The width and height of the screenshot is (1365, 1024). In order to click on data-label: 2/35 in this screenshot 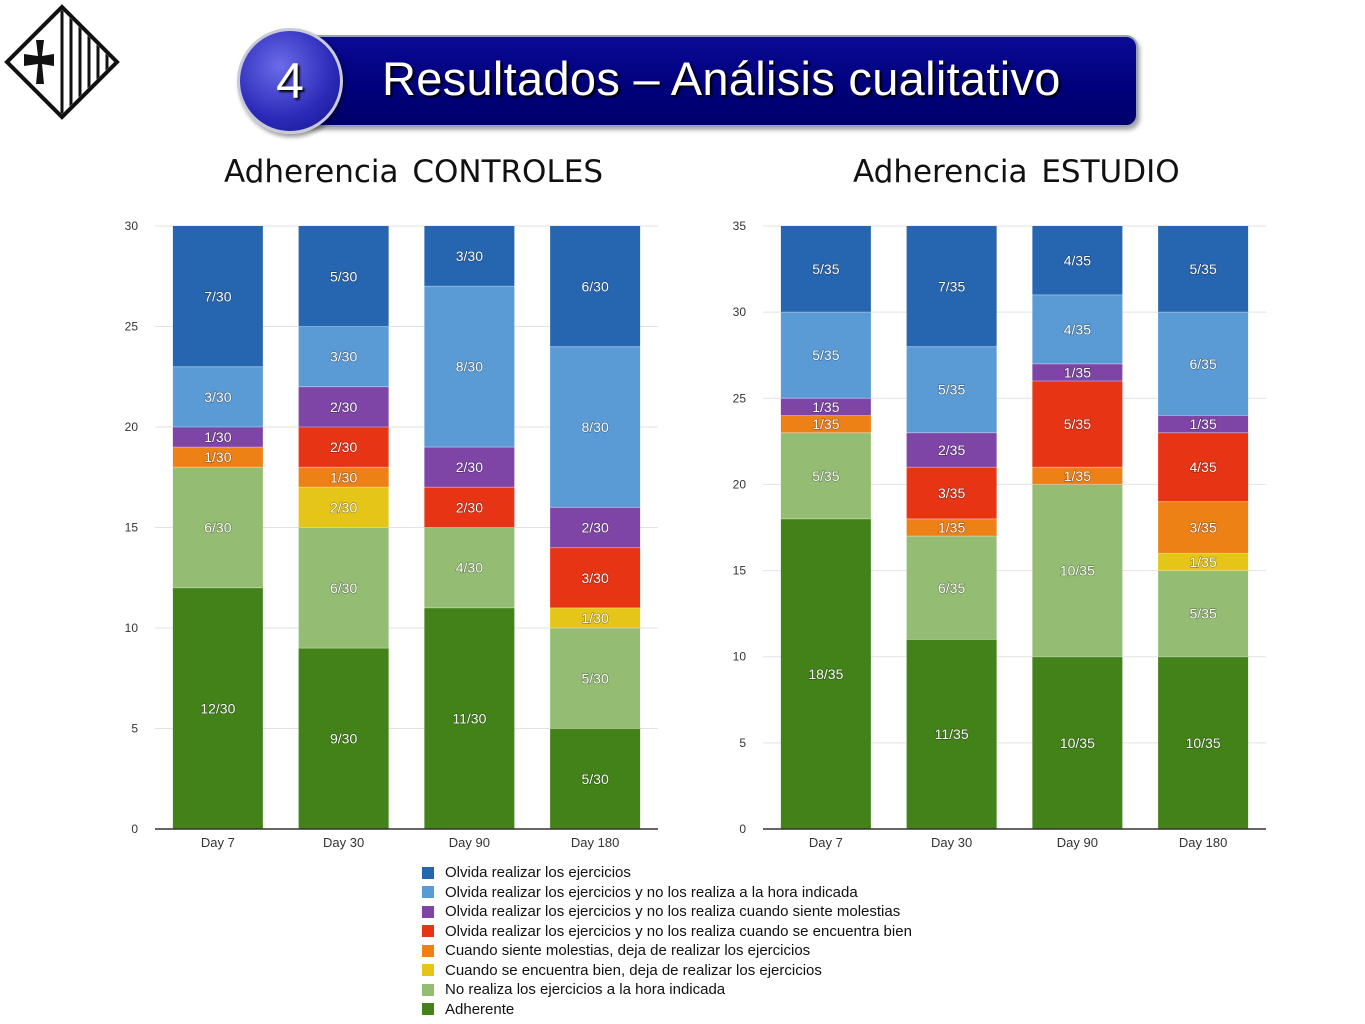, I will do `click(951, 450)`.